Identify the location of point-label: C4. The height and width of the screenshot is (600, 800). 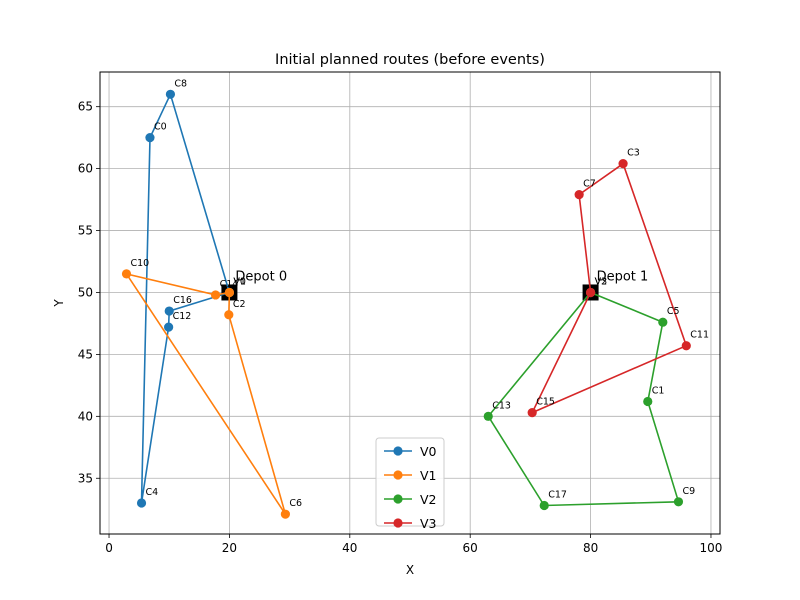
(152, 492).